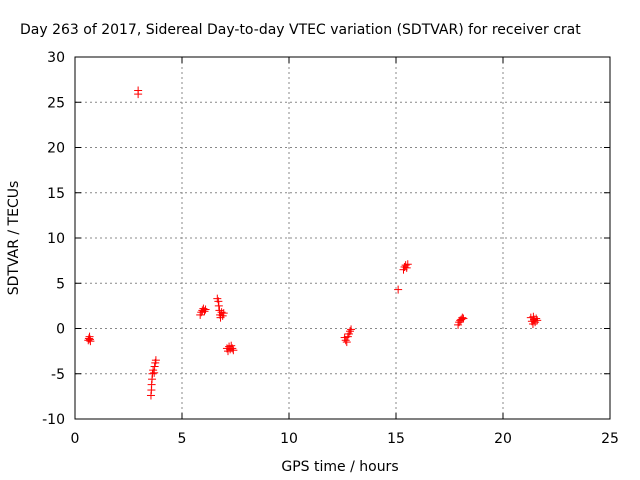 The image size is (640, 480). I want to click on x-tick-label: 5, so click(182, 439).